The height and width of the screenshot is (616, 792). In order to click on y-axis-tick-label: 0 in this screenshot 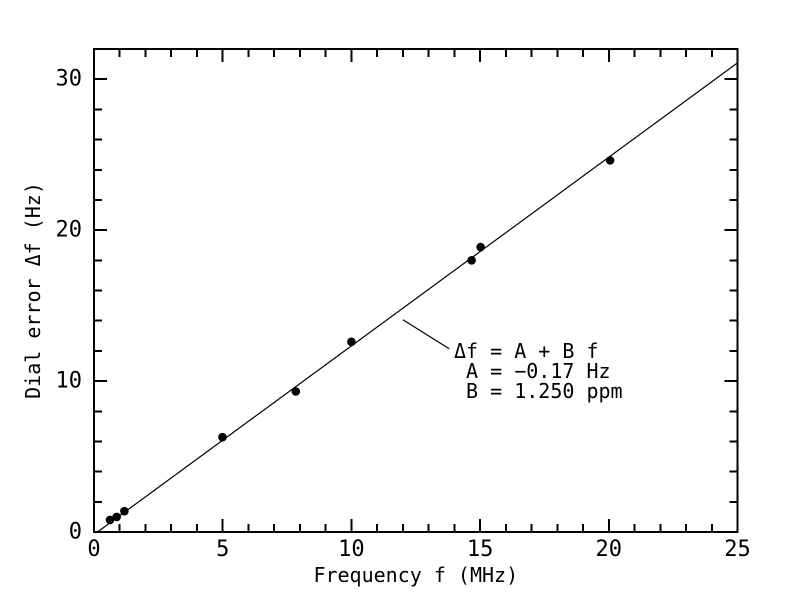, I will do `click(75, 532)`.